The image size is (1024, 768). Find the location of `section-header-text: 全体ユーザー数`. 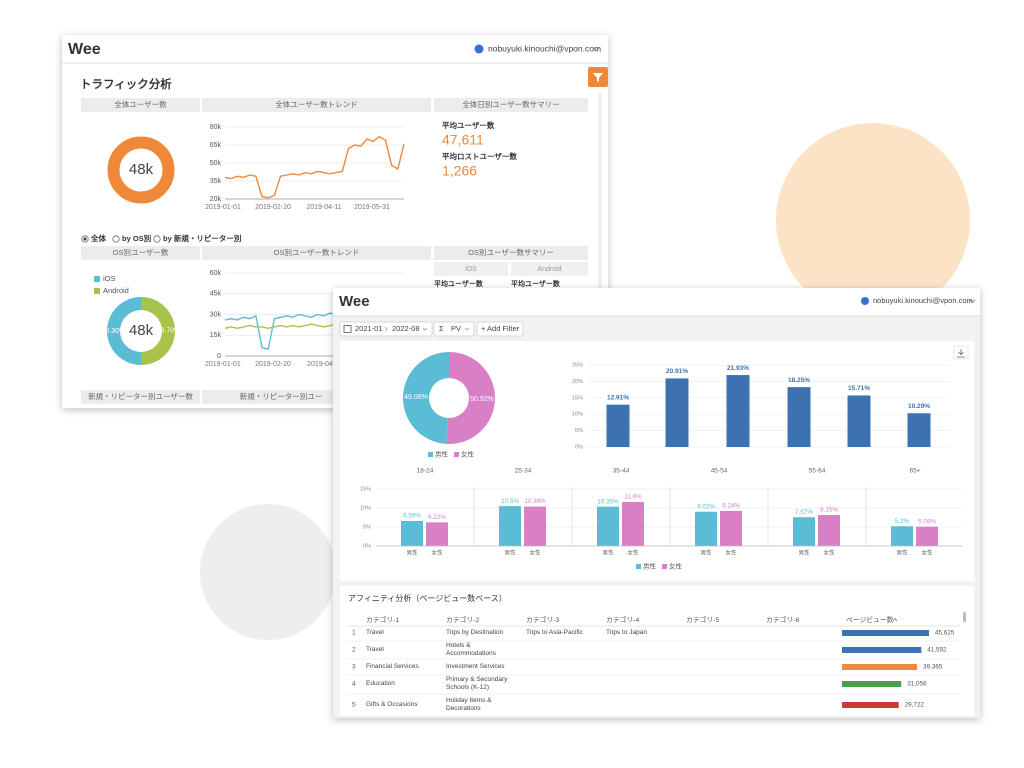

section-header-text: 全体ユーザー数 is located at coordinates (140, 104).